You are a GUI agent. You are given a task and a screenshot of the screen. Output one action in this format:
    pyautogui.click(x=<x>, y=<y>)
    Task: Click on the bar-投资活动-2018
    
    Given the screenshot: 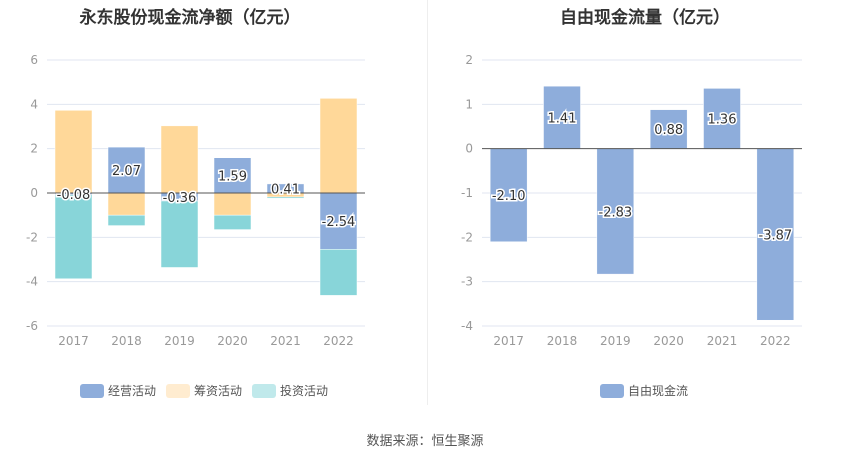 What is the action you would take?
    pyautogui.click(x=126, y=220)
    